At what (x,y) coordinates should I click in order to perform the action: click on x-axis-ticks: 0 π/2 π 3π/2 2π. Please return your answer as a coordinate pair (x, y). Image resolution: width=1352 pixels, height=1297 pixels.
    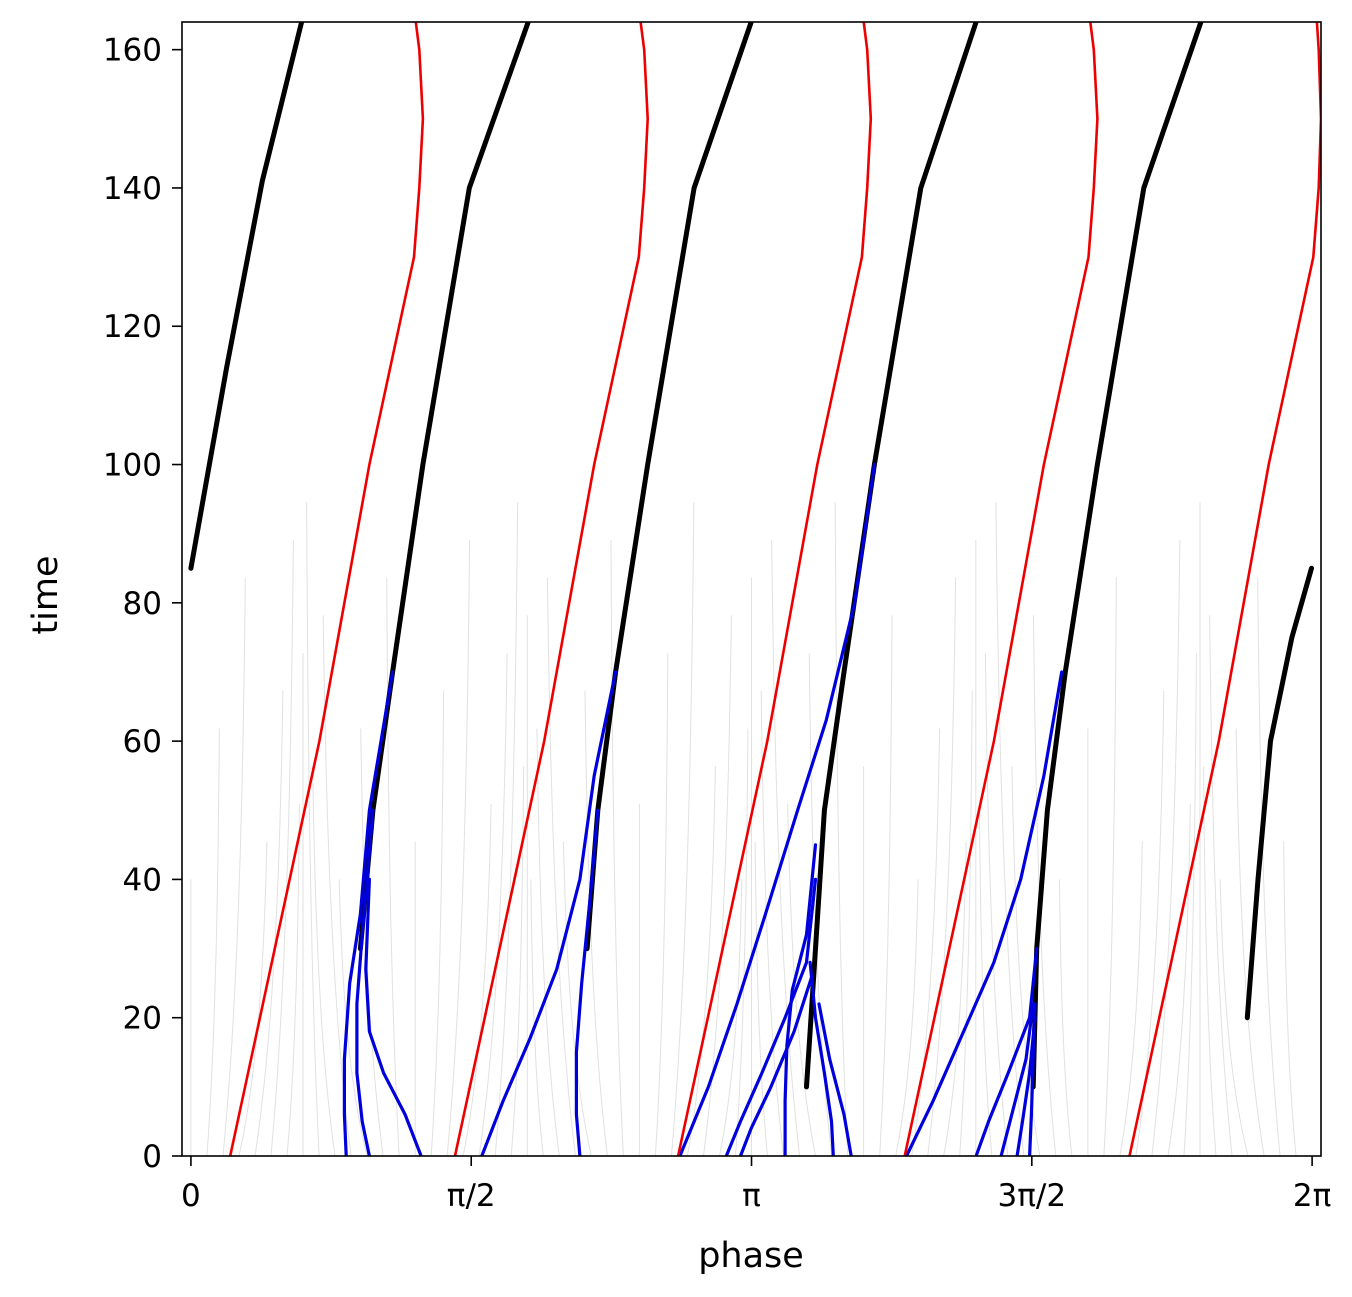
    Looking at the image, I should click on (756, 1185).